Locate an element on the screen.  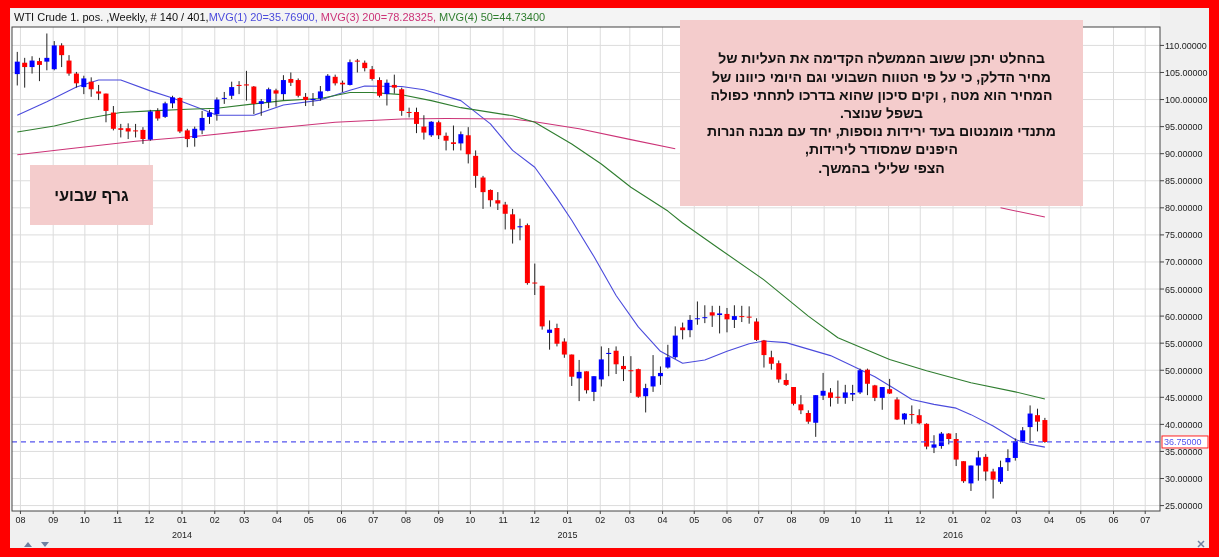
annotation: בהחלט יתכן ששוב הממשלה הקדימה את העליות של מחיר הדלק, כי על פי הטווח השבועי וגם היומי כיוונו של המחיר הוא מטה , וקים סיכון שהוא בדרכו לתחתי כפולה בשפל שנוצר. מתנדי מומנטום בעד ירידות נוספות, יחד עם מבנה הנרות היפנים שמסודר לירידות, הצפי שלילי בהמשך. is located at coordinates (881, 113).